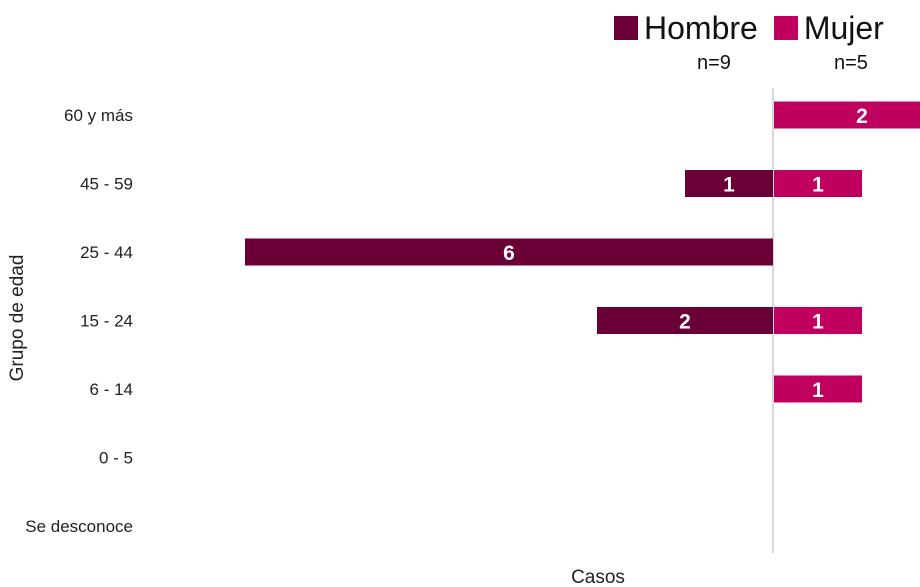  What do you see at coordinates (851, 63) in the screenshot?
I see `n-label-mujer: n=5` at bounding box center [851, 63].